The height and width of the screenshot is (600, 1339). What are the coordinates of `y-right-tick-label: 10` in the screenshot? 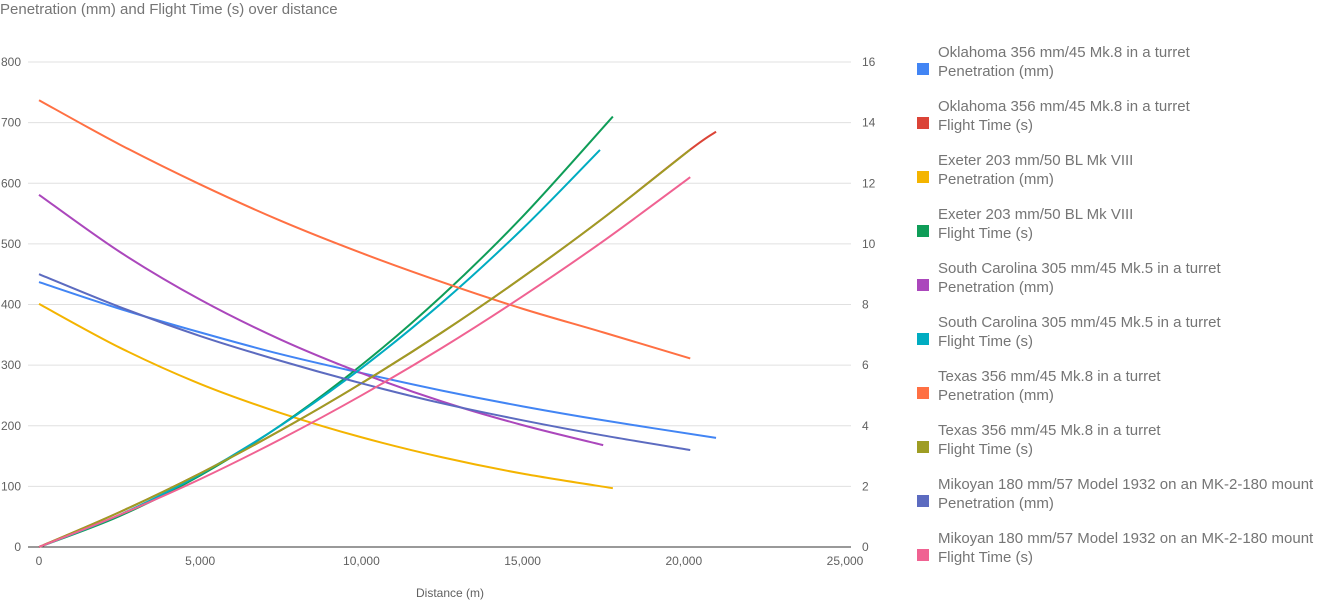 It's located at (869, 244).